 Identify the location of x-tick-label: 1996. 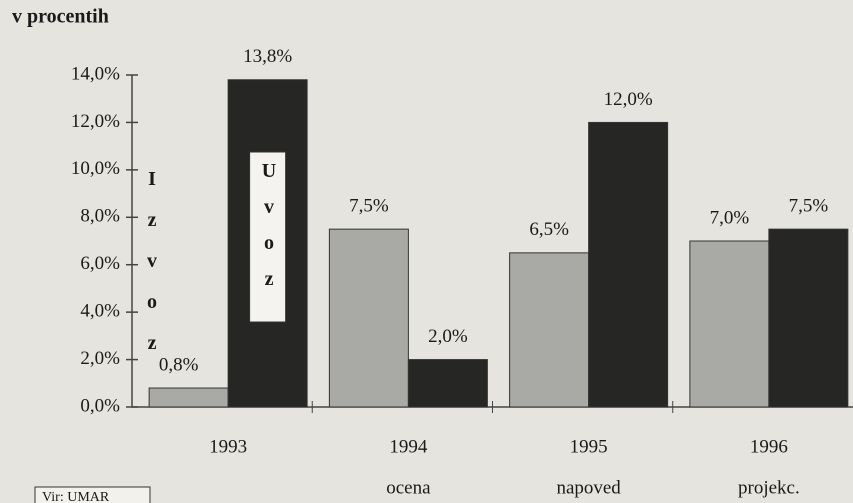
(769, 446).